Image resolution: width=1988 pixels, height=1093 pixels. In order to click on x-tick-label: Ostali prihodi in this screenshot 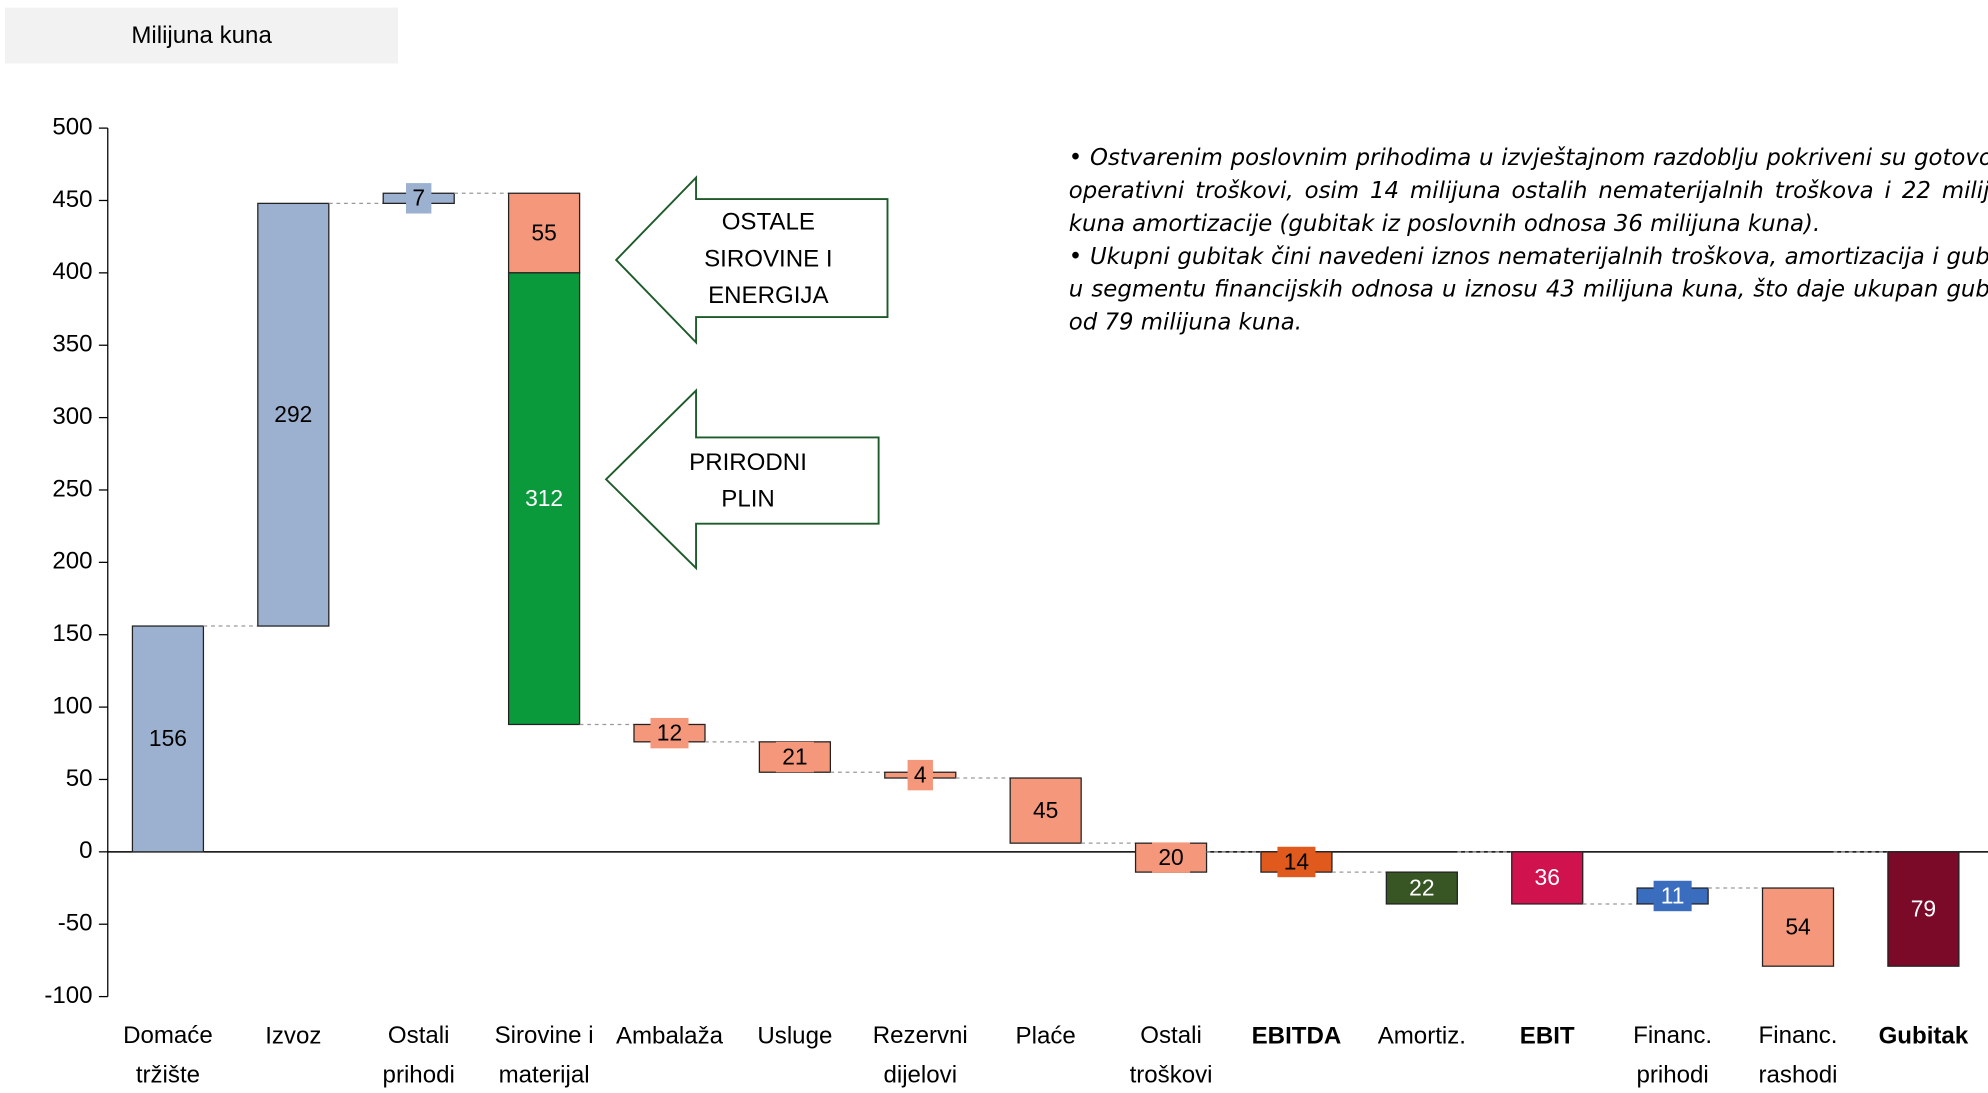, I will do `click(419, 1056)`.